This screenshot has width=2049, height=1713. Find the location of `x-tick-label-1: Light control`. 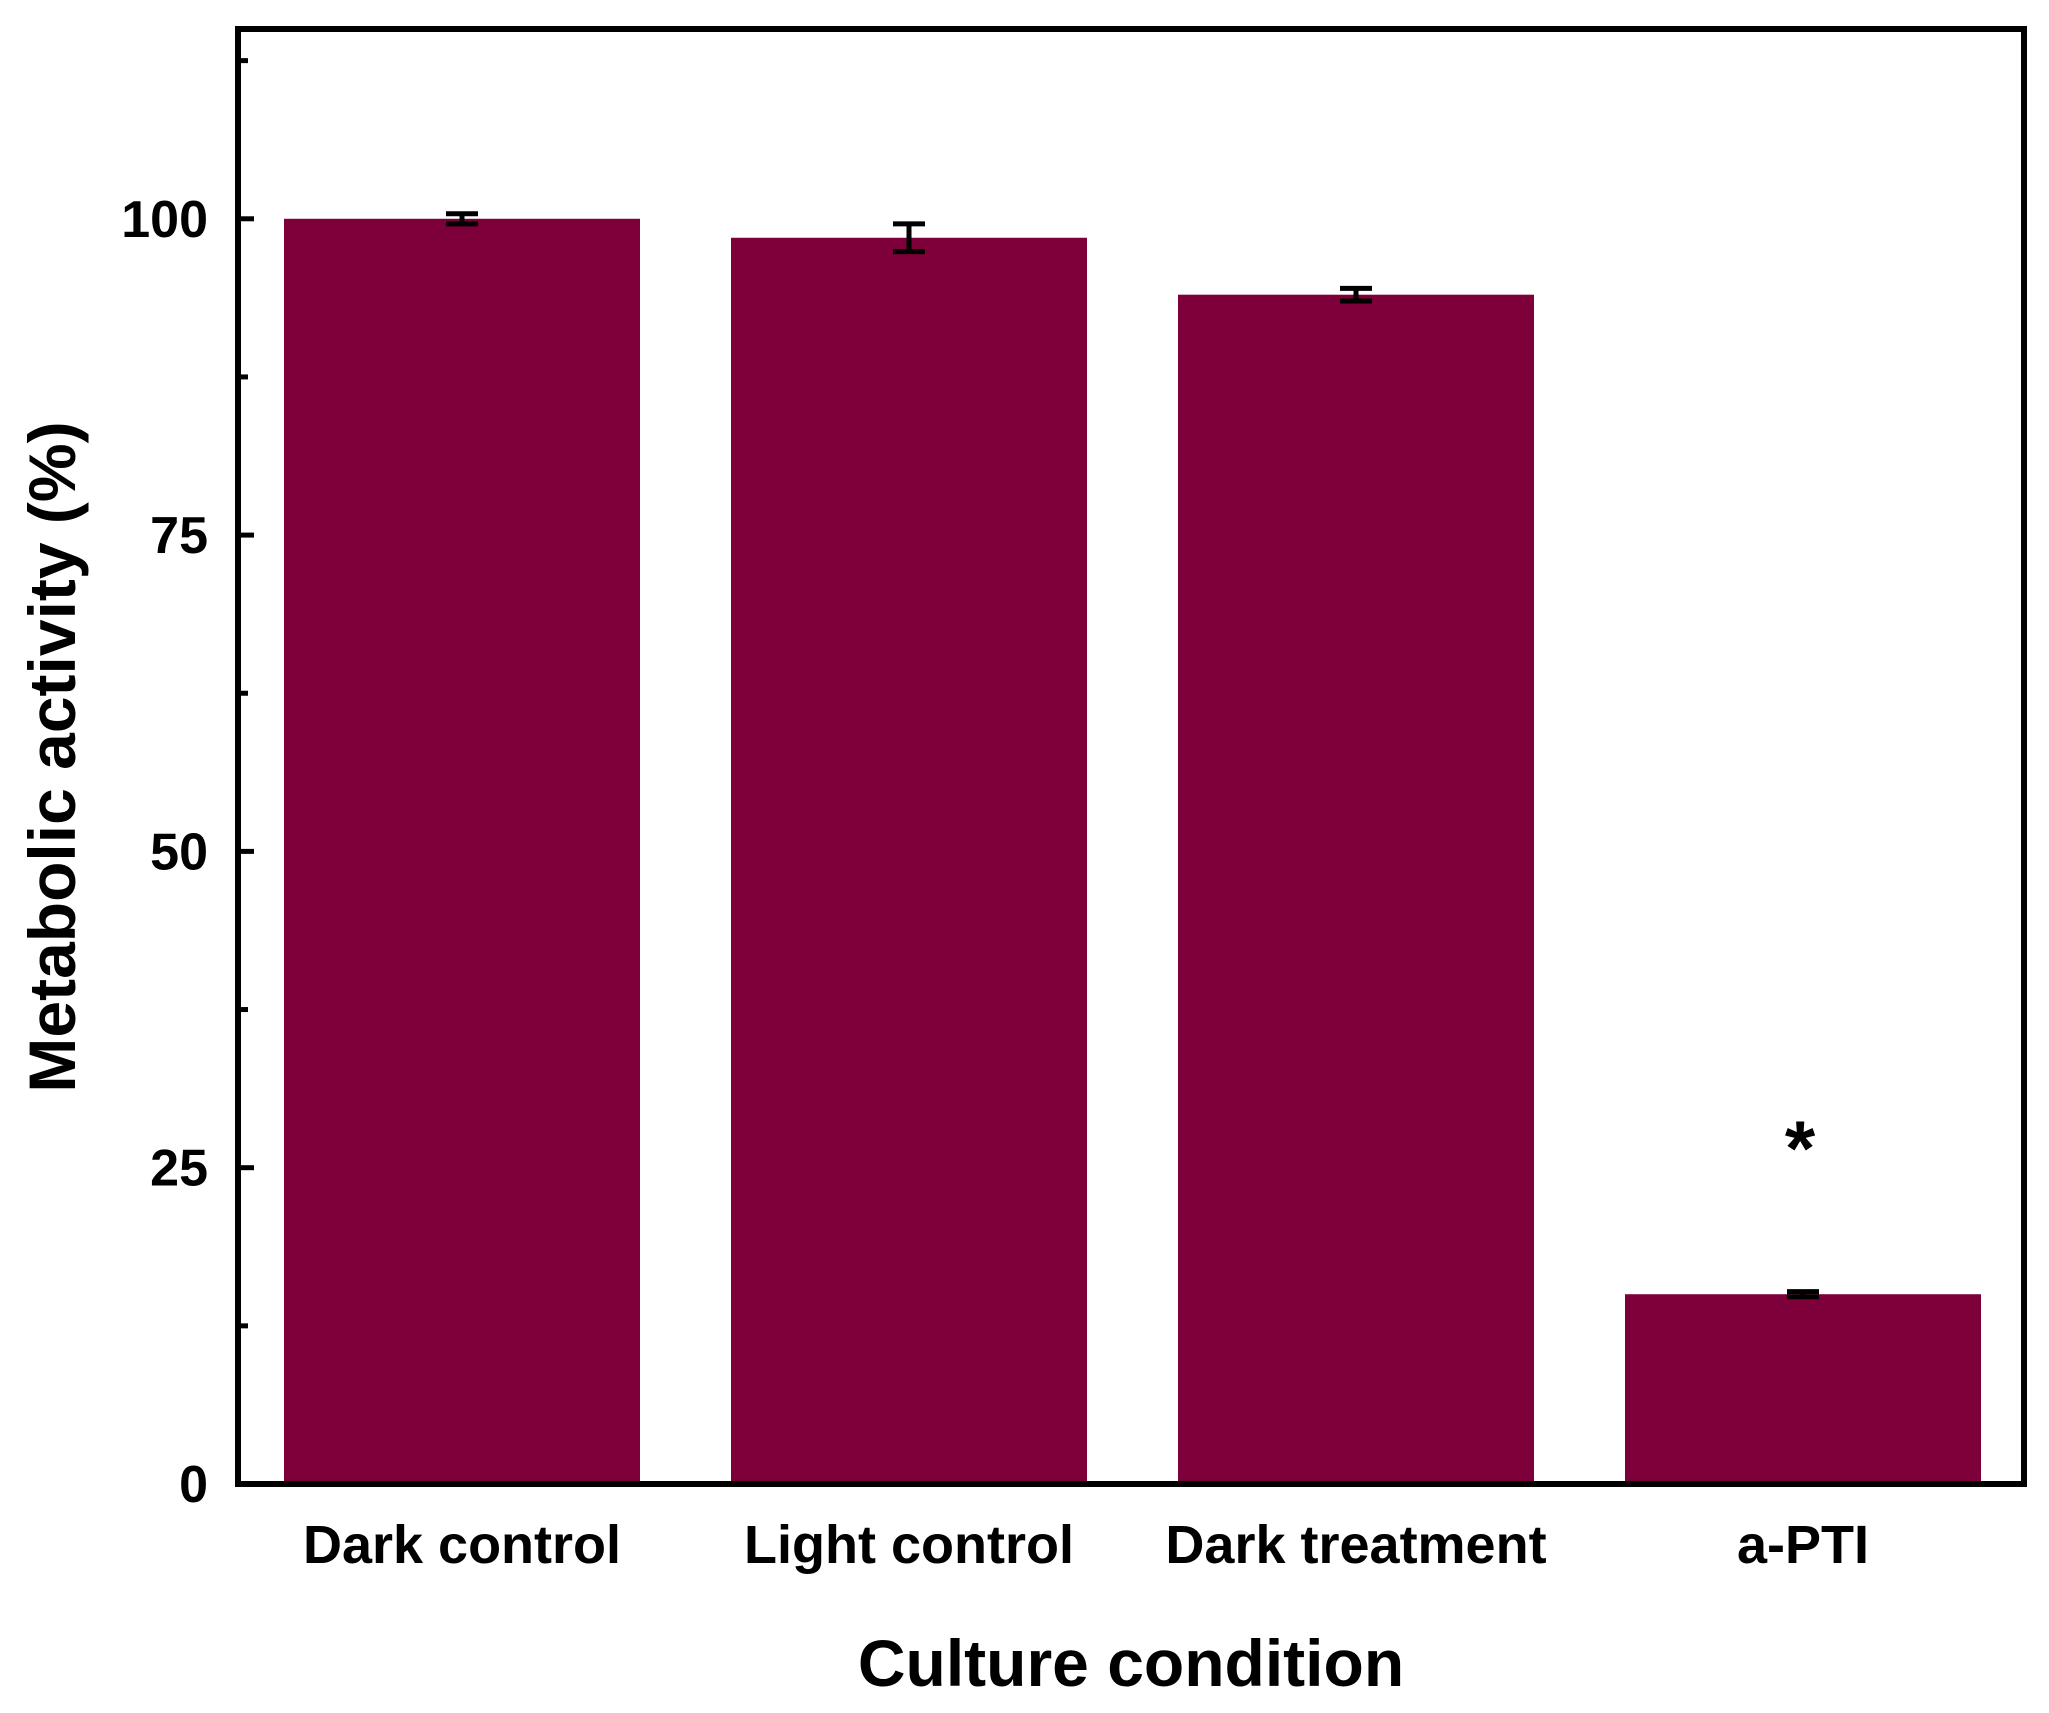

x-tick-label-1: Light control is located at coordinates (909, 1545).